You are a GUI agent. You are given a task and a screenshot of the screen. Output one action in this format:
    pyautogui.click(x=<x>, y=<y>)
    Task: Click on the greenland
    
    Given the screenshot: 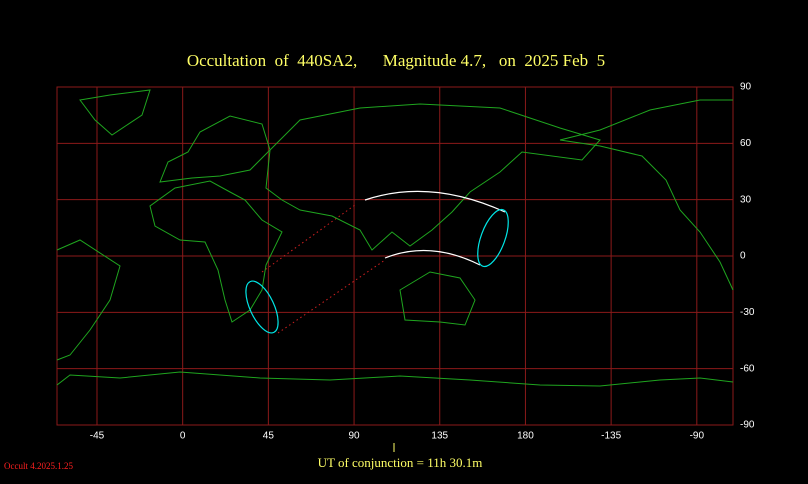 What is the action you would take?
    pyautogui.click(x=115, y=112)
    